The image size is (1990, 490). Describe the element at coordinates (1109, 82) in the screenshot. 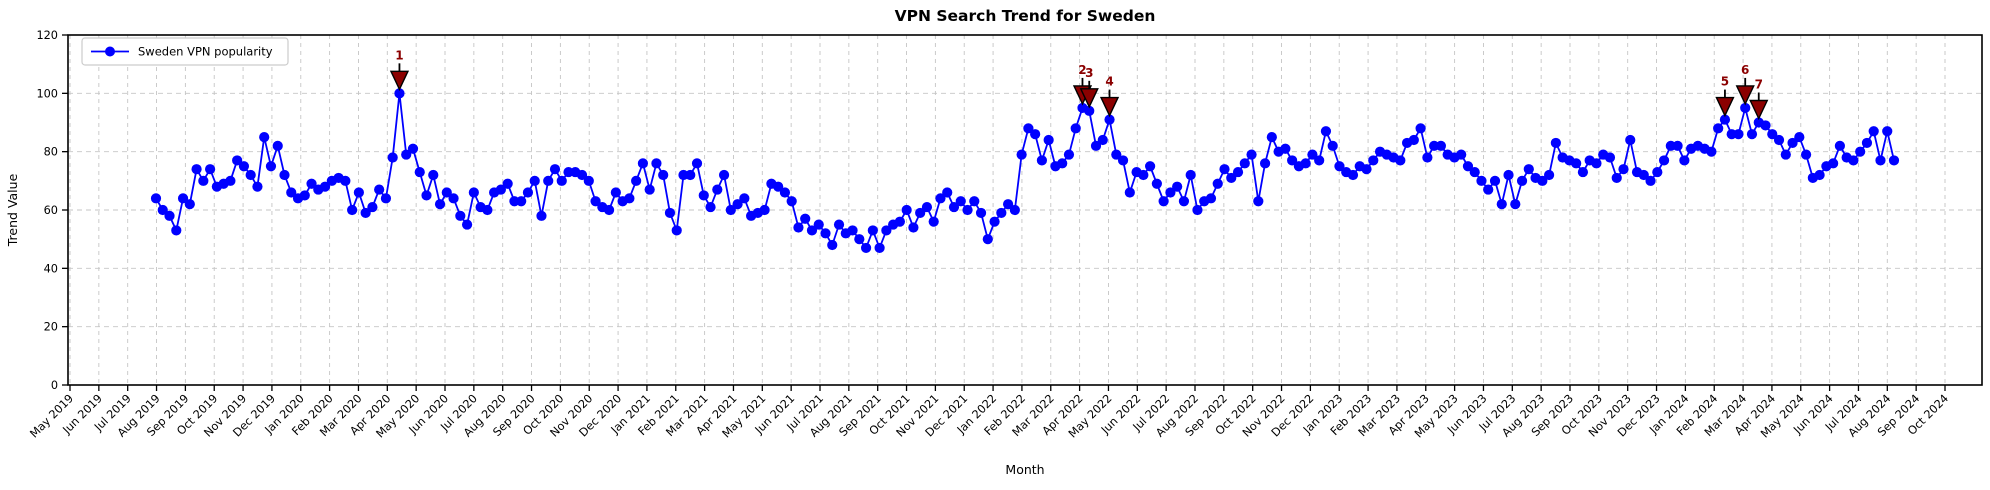

I see `annotation-number: 4` at that location.